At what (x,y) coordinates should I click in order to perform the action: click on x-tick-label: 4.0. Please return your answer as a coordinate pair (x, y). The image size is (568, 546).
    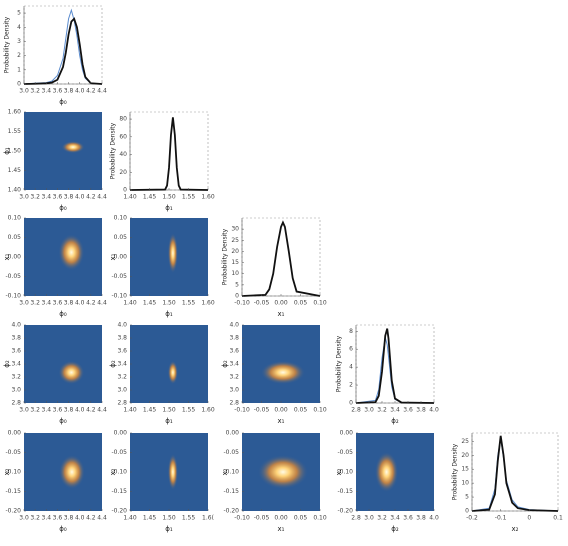
    Looking at the image, I should click on (434, 410).